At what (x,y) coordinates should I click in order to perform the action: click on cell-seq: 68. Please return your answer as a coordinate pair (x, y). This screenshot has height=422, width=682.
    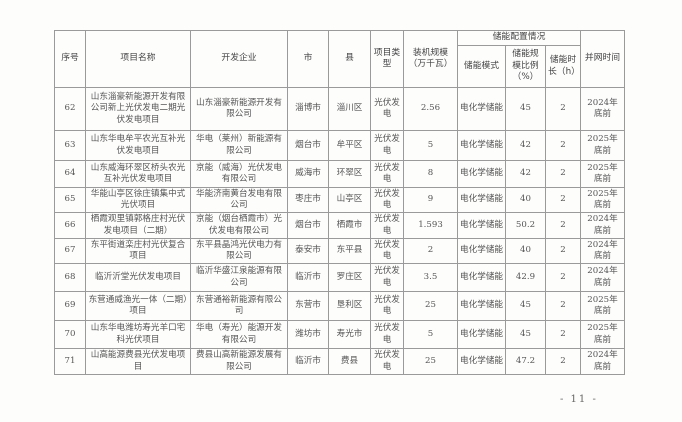
    Looking at the image, I should click on (70, 277).